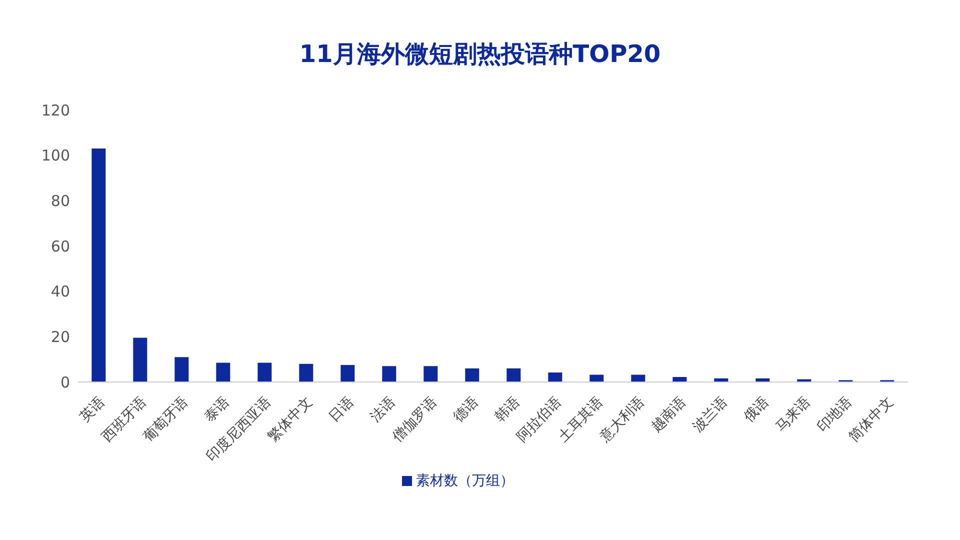  What do you see at coordinates (710, 415) in the screenshot?
I see `x-tick-label: 波兰语` at bounding box center [710, 415].